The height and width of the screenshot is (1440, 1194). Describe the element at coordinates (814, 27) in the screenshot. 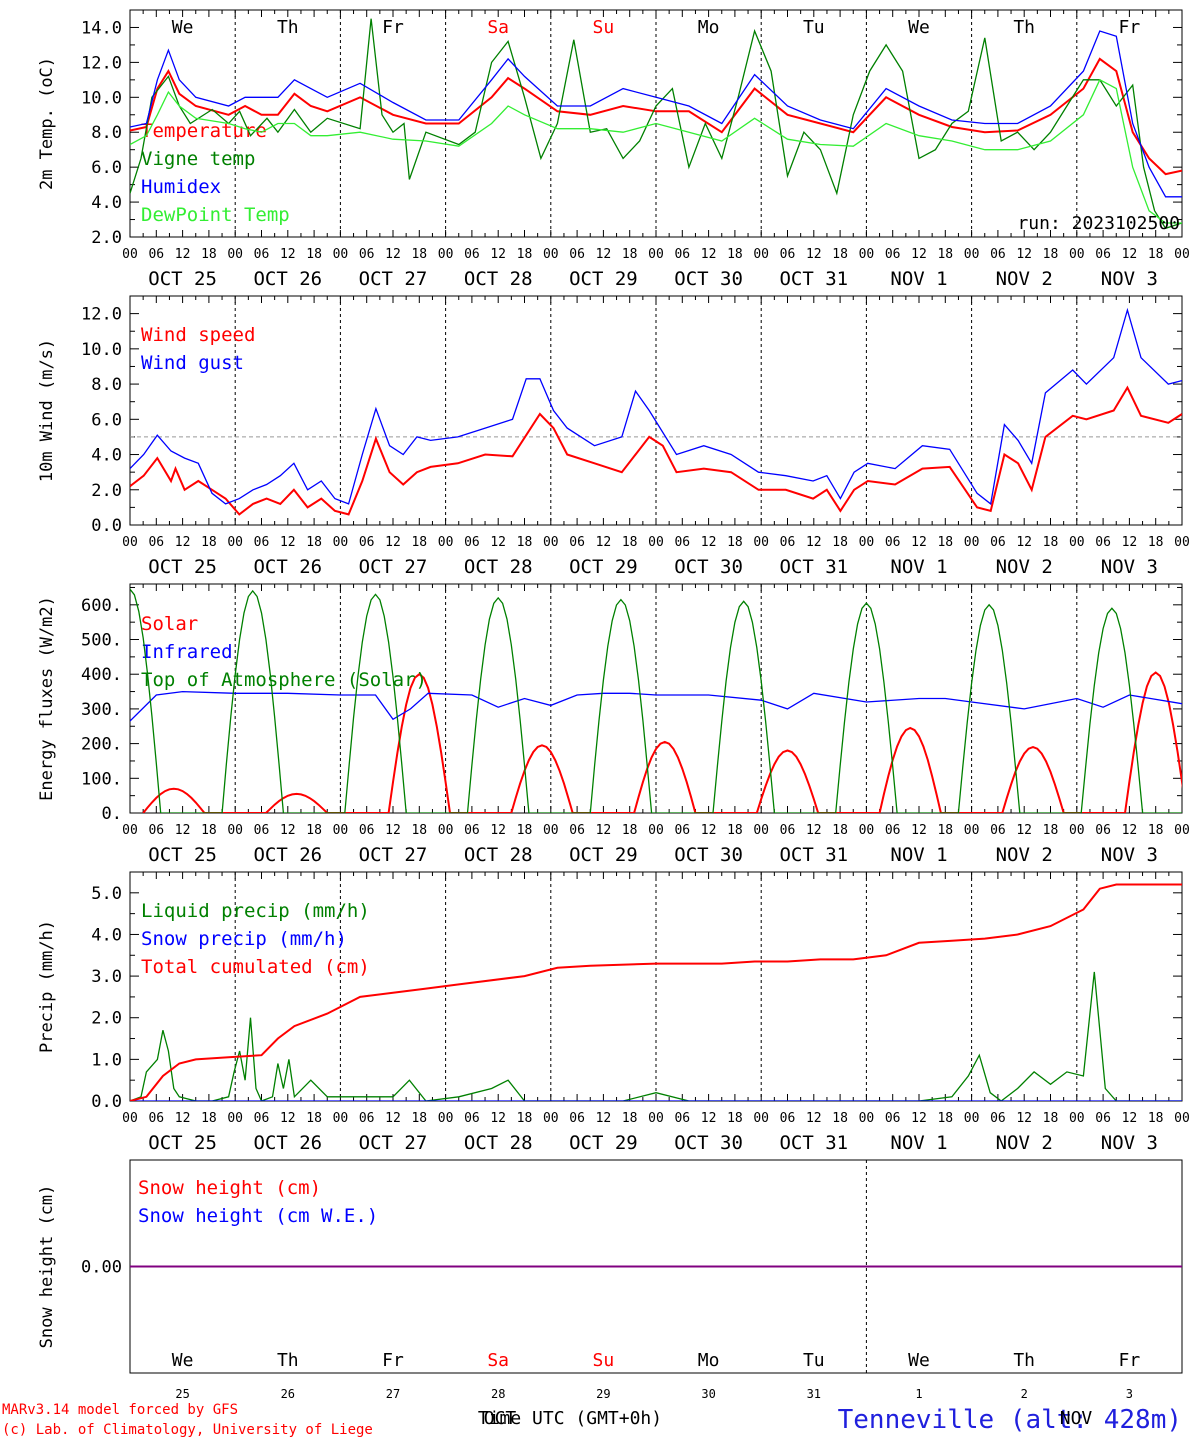

I see `weekday-label: Tu` at that location.